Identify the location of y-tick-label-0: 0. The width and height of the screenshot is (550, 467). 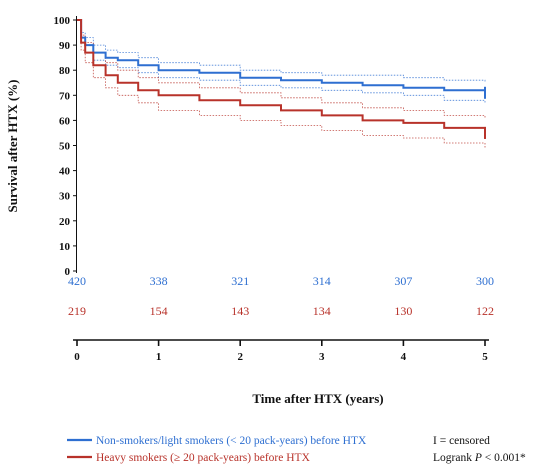
(68, 272).